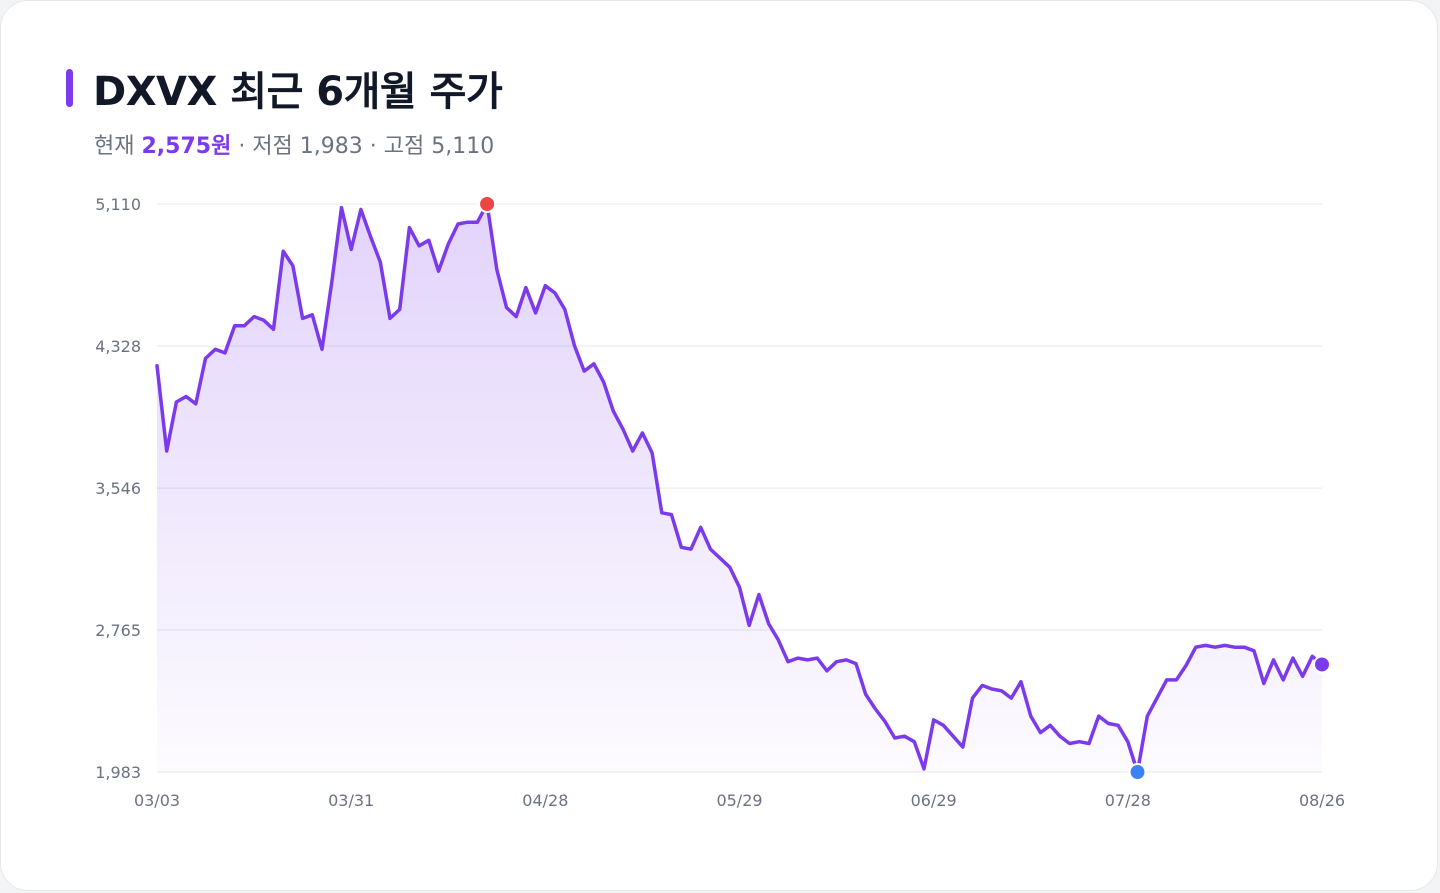 The width and height of the screenshot is (1440, 893). I want to click on high-point-marker, so click(487, 204).